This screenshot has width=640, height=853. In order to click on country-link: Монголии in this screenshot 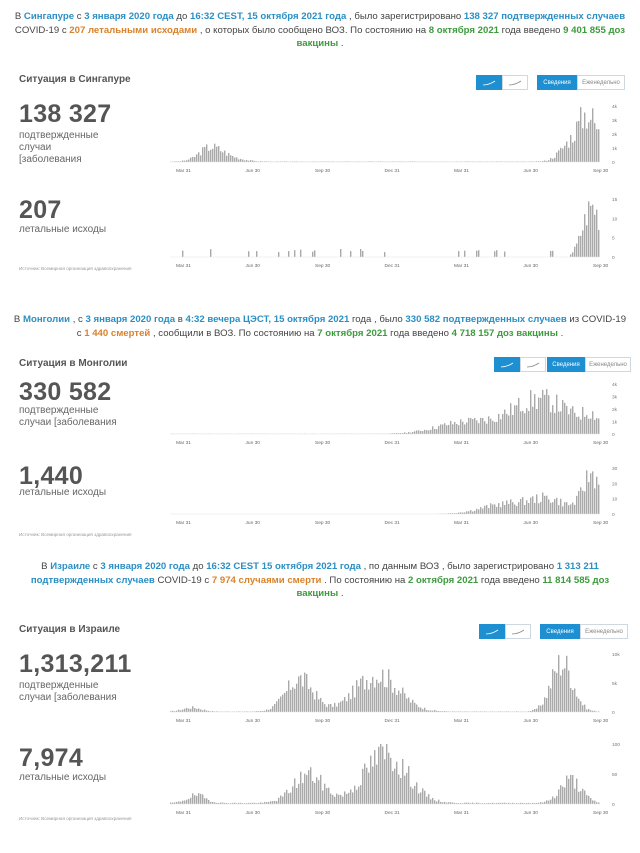, I will do `click(47, 319)`.